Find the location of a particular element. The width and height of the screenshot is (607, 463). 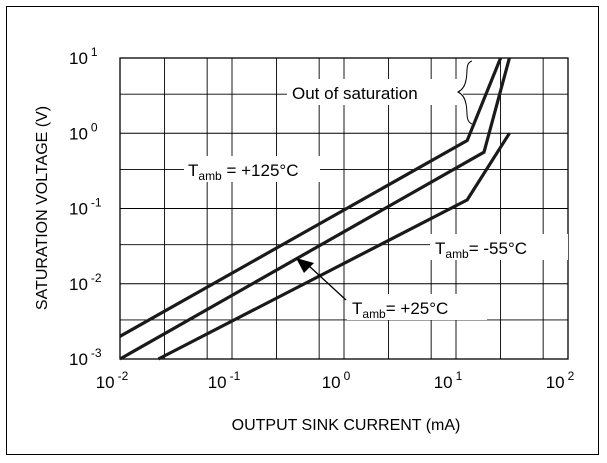

y-tick-label-1: 10 -2 is located at coordinates (85, 282).